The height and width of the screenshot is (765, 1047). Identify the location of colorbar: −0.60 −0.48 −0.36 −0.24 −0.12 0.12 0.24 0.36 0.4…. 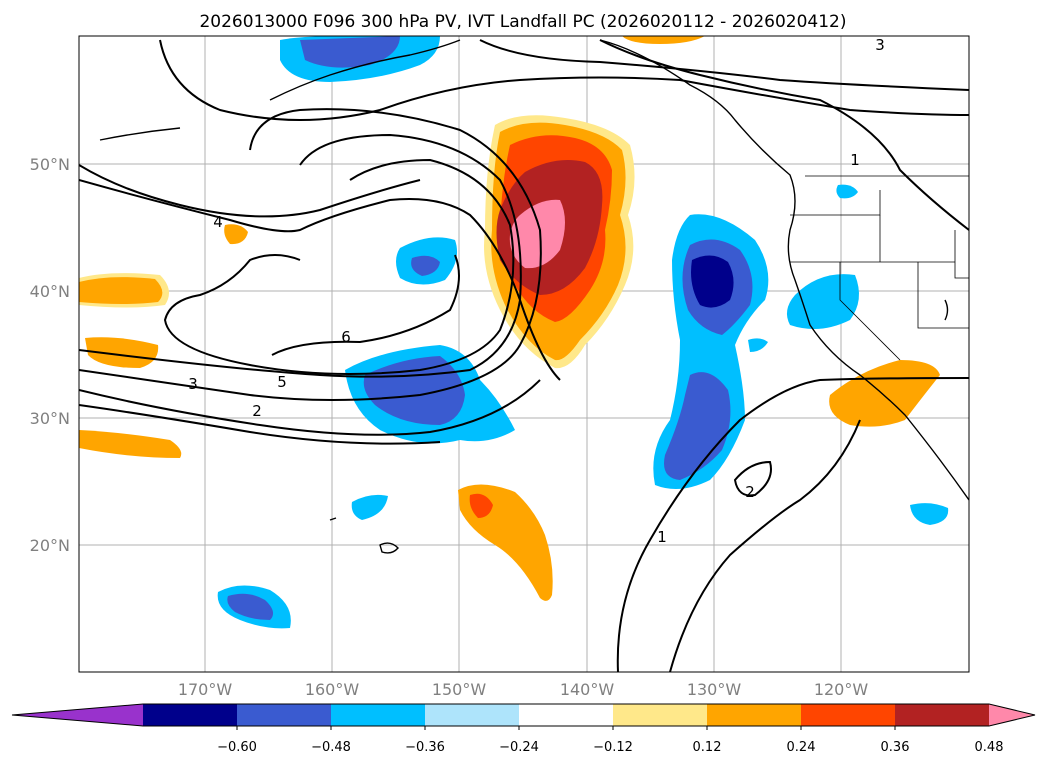
(523, 729).